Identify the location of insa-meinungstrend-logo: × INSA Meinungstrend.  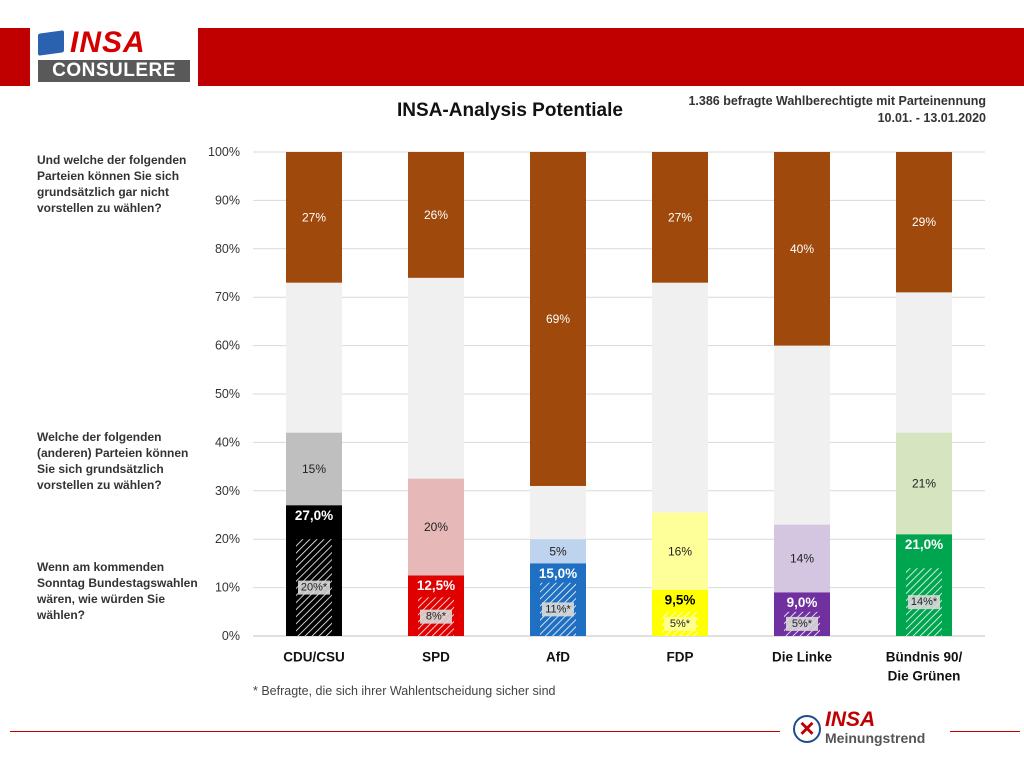
(871, 730).